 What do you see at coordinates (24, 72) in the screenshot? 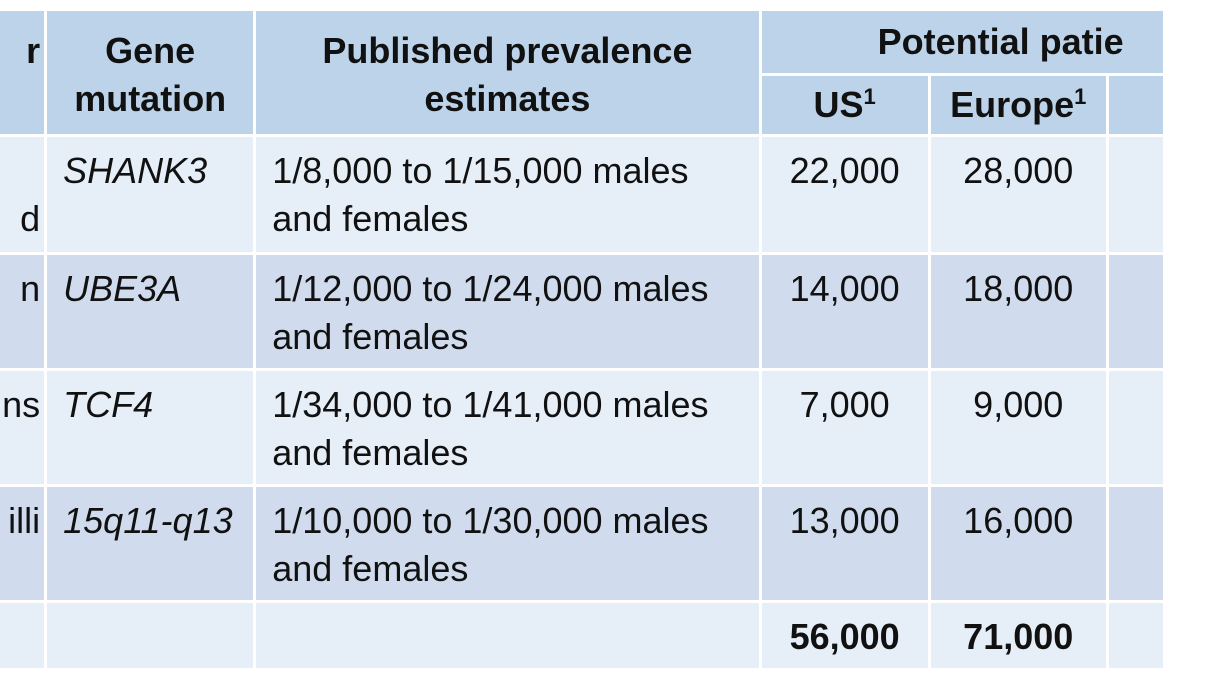
I see `header-condition: r` at bounding box center [24, 72].